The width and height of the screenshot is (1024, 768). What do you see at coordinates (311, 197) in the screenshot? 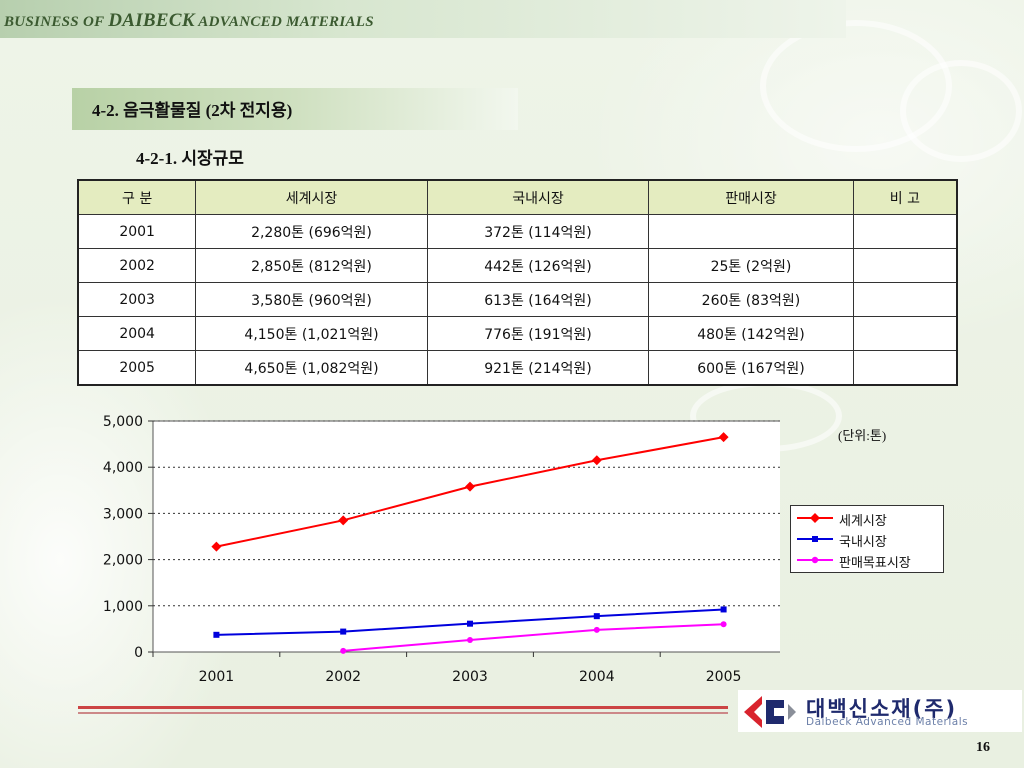
I see `header-world-market: 세계시장` at bounding box center [311, 197].